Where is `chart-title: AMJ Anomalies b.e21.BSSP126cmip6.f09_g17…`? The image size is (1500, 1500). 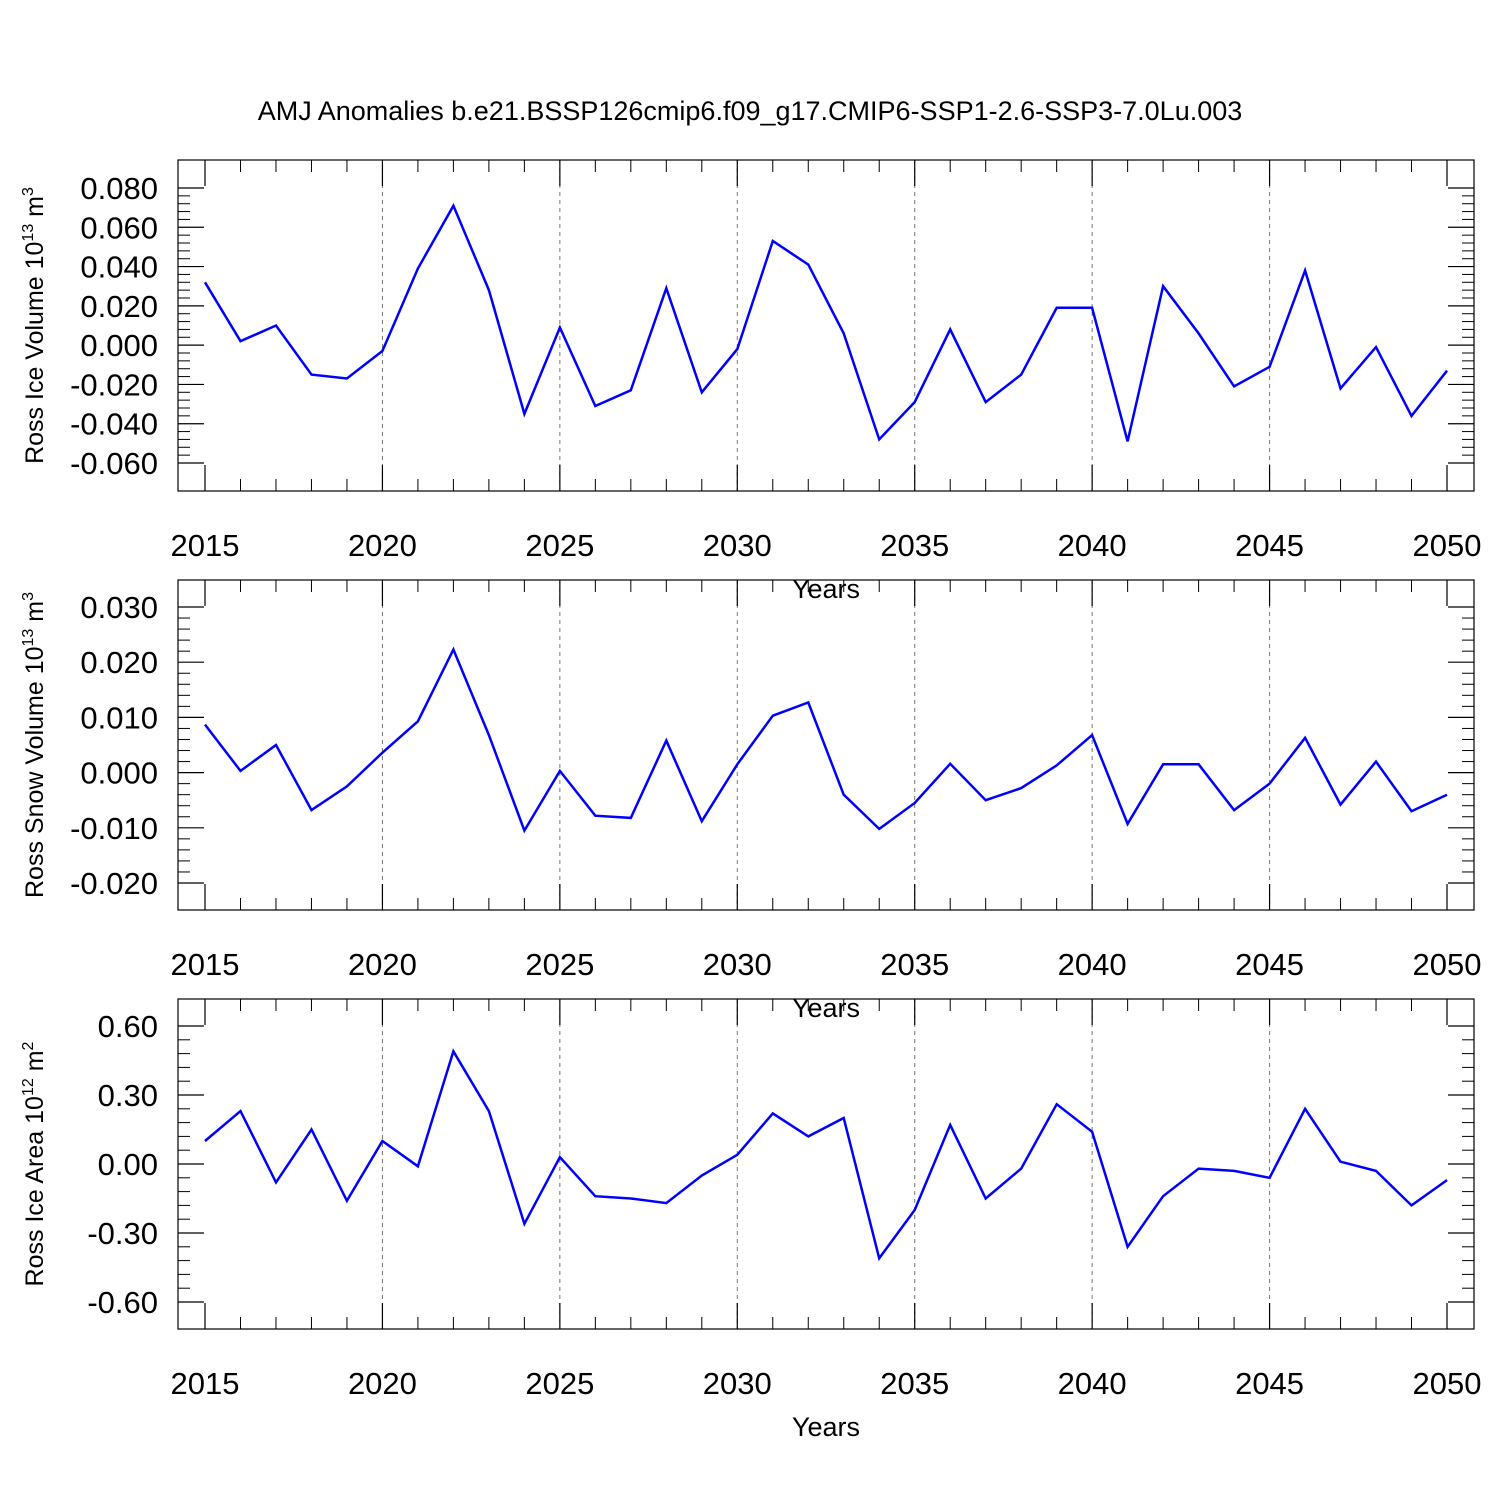 chart-title: AMJ Anomalies b.e21.BSSP126cmip6.f09_g17… is located at coordinates (750, 111).